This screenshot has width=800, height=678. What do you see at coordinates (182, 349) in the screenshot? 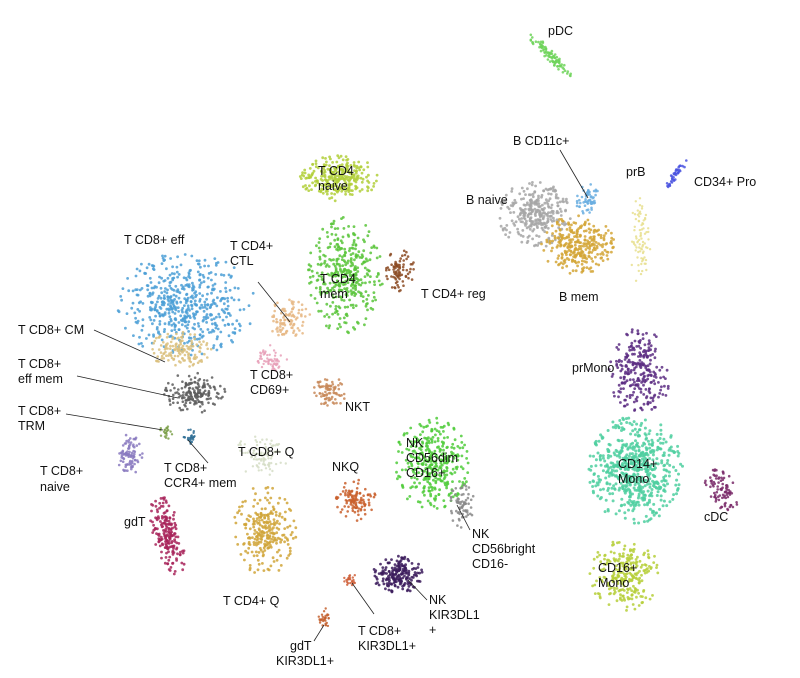
I see `cluster-points` at bounding box center [182, 349].